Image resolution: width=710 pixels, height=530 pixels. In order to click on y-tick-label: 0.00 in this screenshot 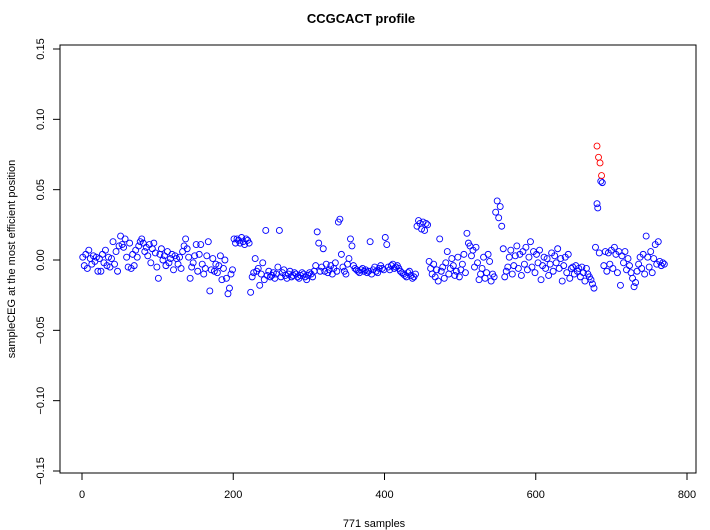, I will do `click(41, 259)`.